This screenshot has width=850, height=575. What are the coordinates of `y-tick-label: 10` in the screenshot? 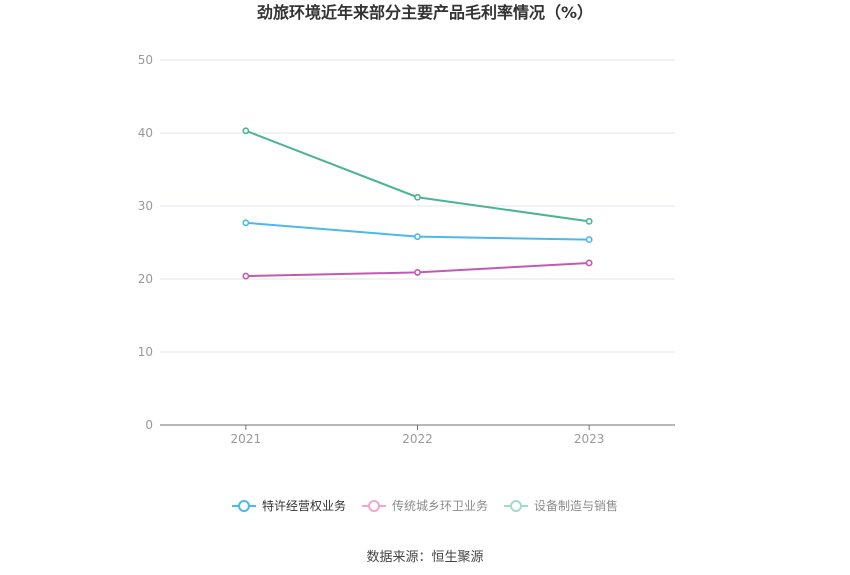 It's located at (145, 352).